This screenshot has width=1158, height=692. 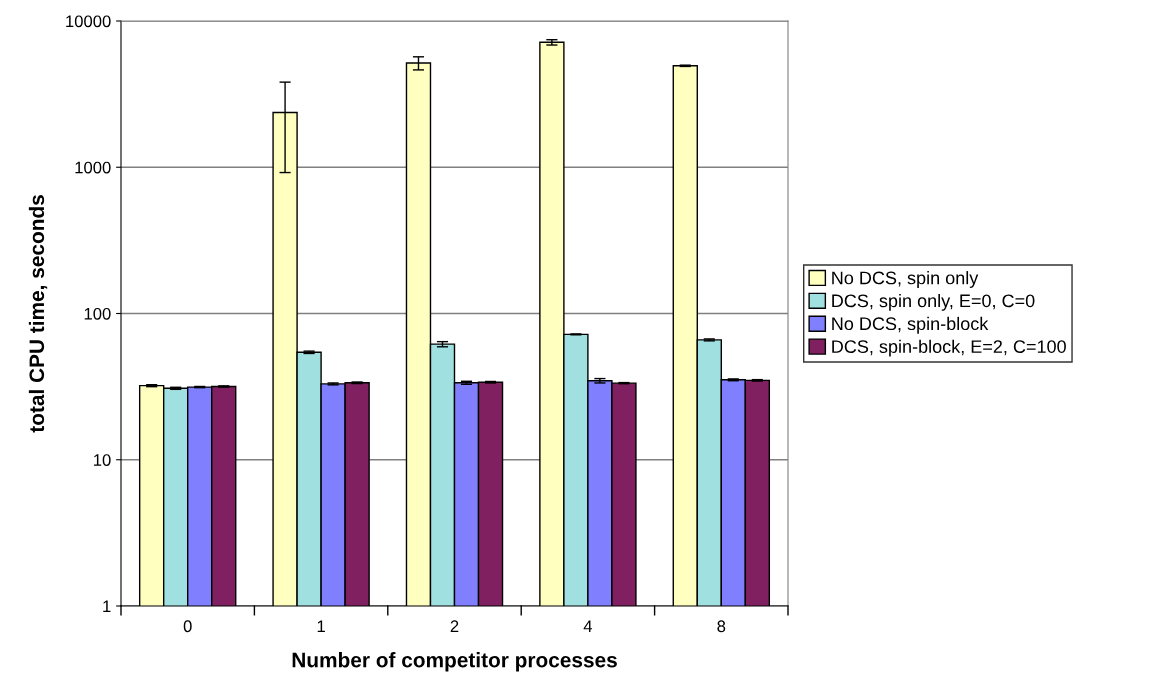 What do you see at coordinates (454, 626) in the screenshot?
I see `x-tick-label: 2` at bounding box center [454, 626].